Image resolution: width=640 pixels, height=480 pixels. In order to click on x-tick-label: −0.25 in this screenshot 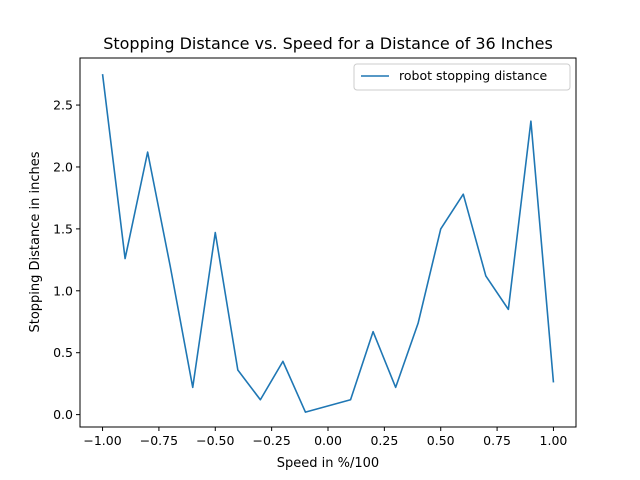, I will do `click(271, 440)`.